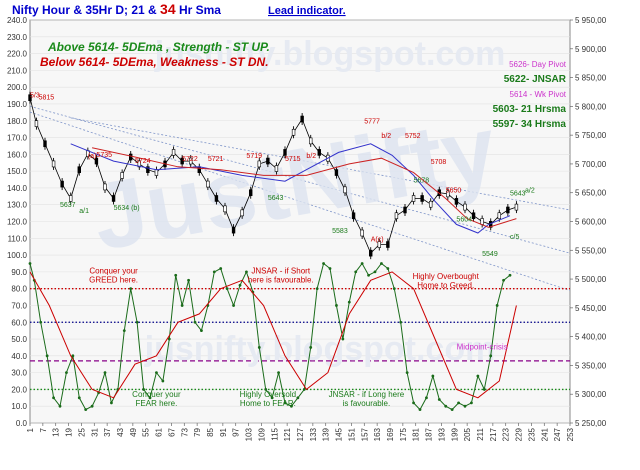 This screenshot has width=640, height=470. Describe the element at coordinates (184, 431) in the screenshot. I see `x-tick-label: 73` at that location.